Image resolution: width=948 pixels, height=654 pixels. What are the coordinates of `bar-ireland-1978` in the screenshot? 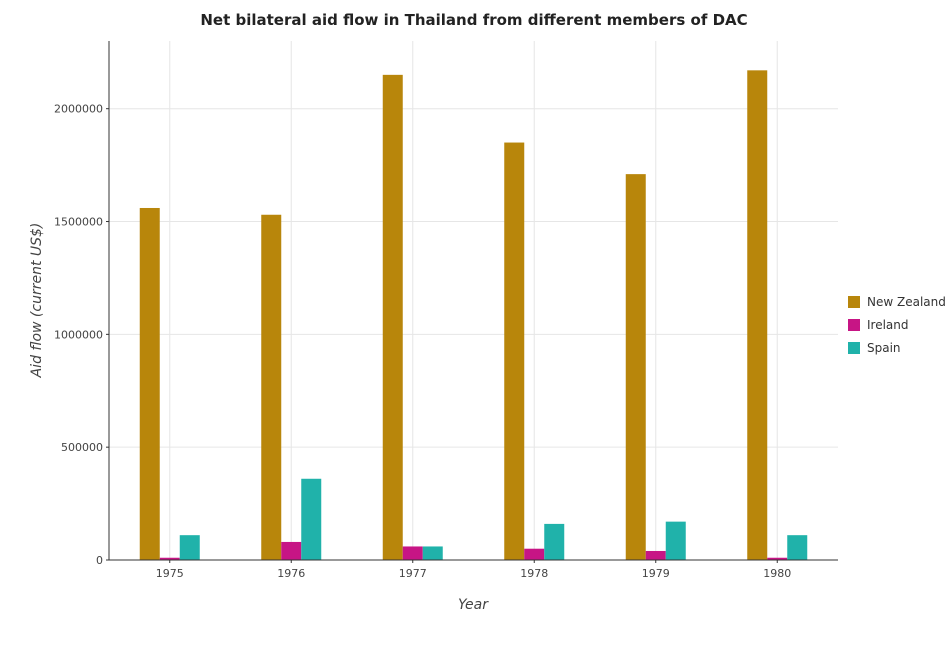 It's located at (534, 554).